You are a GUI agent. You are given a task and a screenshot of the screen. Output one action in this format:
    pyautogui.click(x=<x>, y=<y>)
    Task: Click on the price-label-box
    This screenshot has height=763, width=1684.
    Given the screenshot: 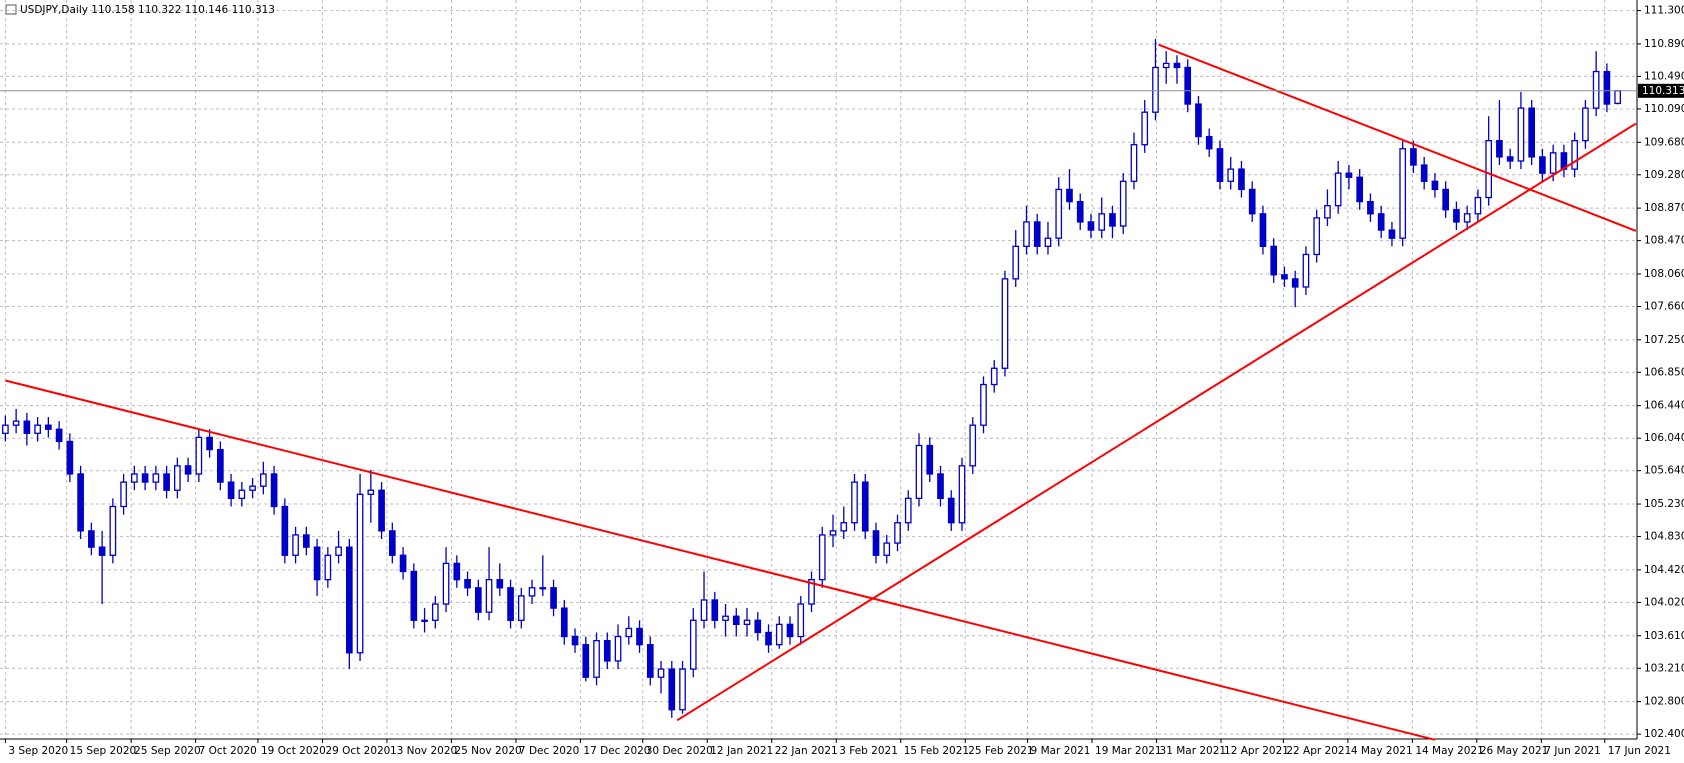 What is the action you would take?
    pyautogui.click(x=1661, y=90)
    